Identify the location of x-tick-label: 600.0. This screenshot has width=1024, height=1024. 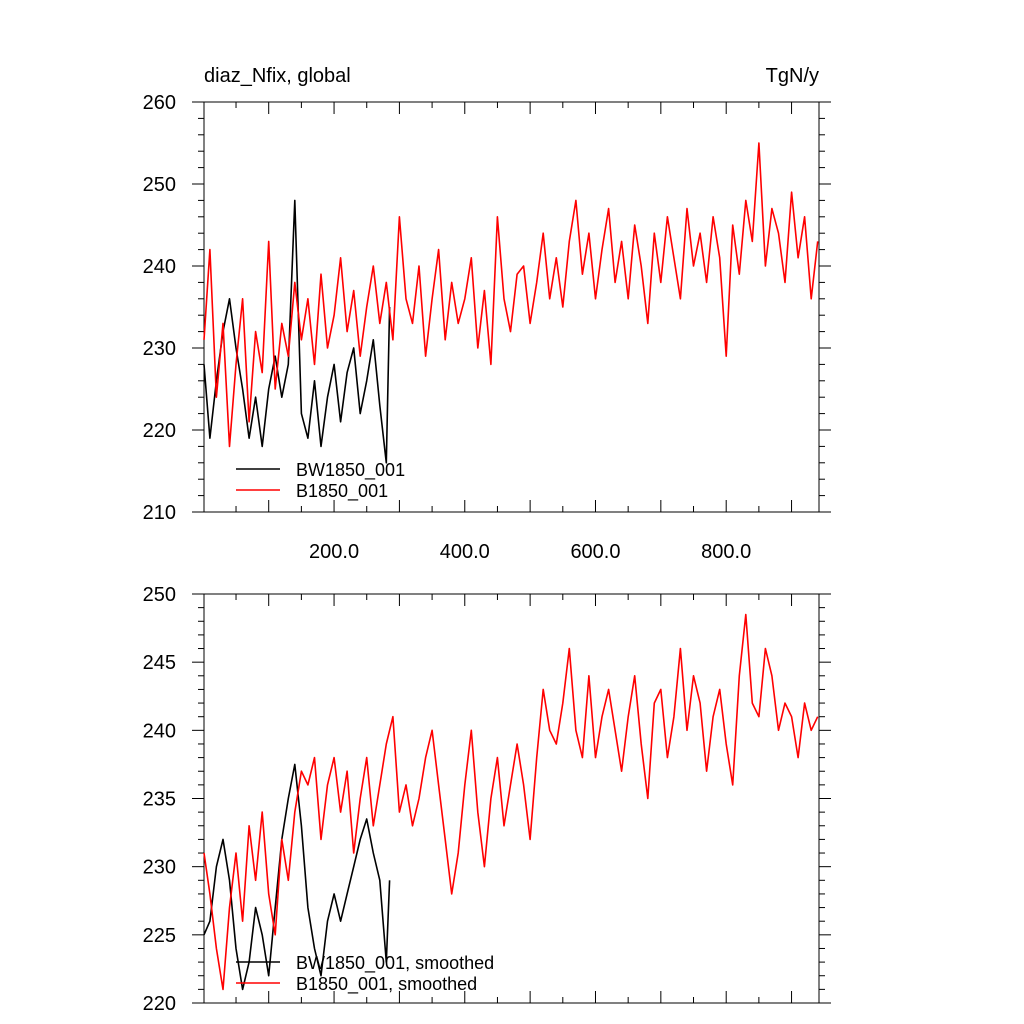
(595, 552).